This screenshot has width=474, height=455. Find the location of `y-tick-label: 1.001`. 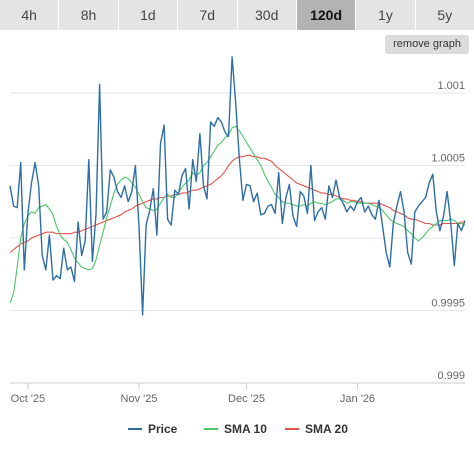

y-tick-label: 1.001 is located at coordinates (451, 86).